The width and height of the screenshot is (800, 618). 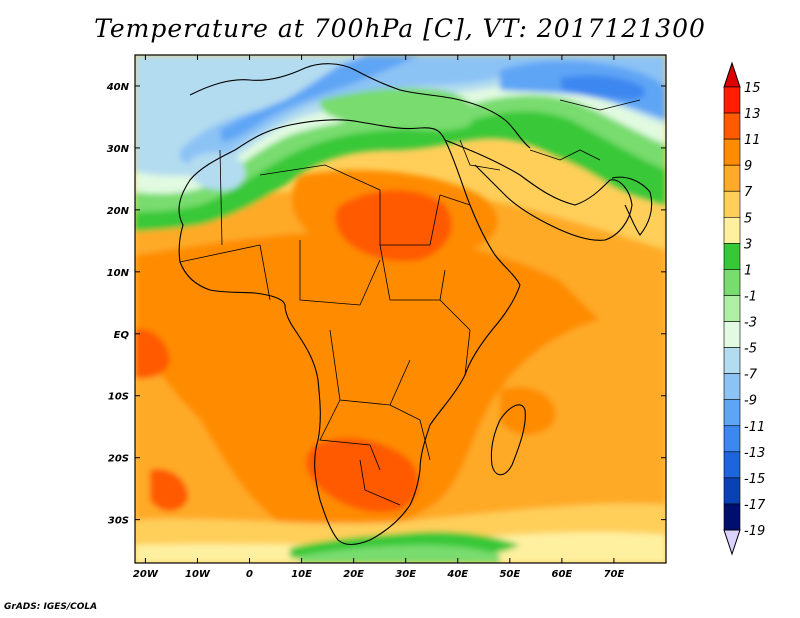 I want to click on madagascar, so click(x=508, y=440).